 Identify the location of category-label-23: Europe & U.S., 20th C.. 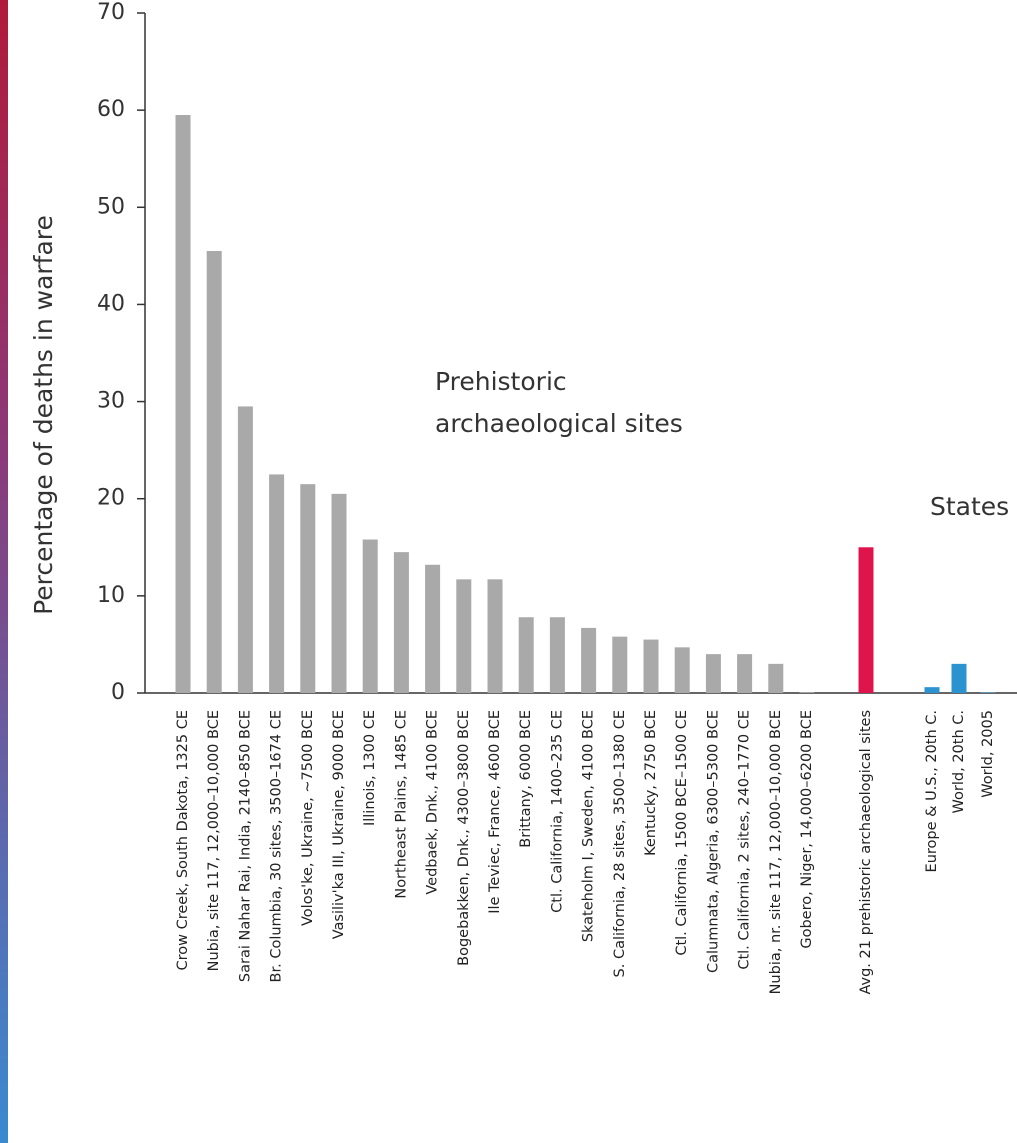
(932, 791).